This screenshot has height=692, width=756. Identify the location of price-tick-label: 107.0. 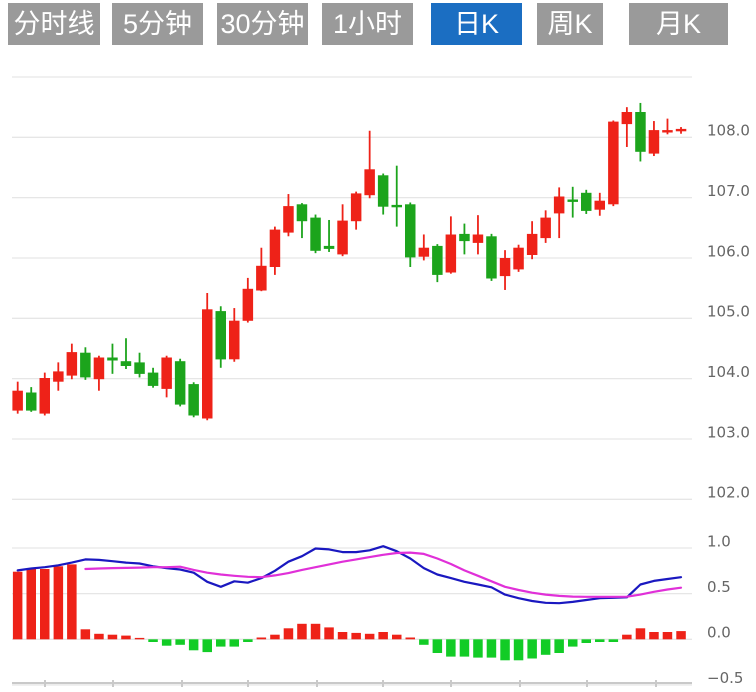
(728, 191).